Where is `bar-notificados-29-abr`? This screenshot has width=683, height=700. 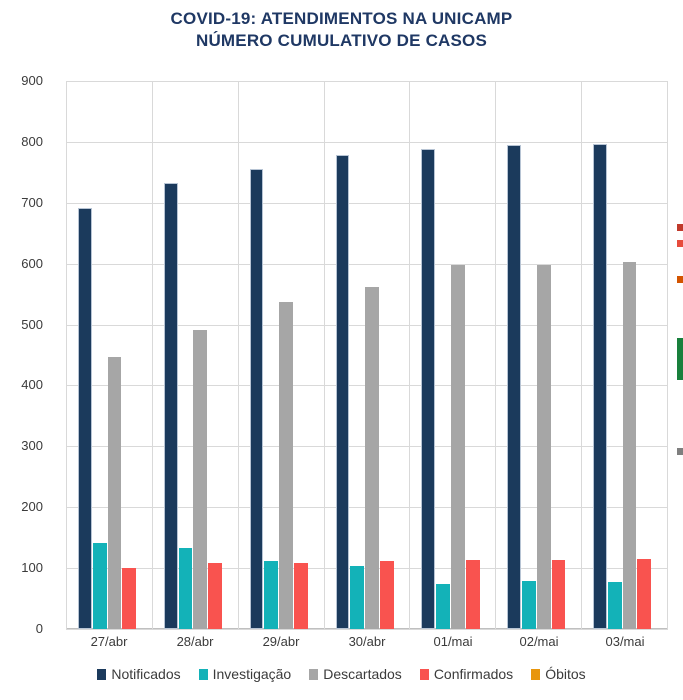
bar-notificados-29-abr is located at coordinates (256, 398).